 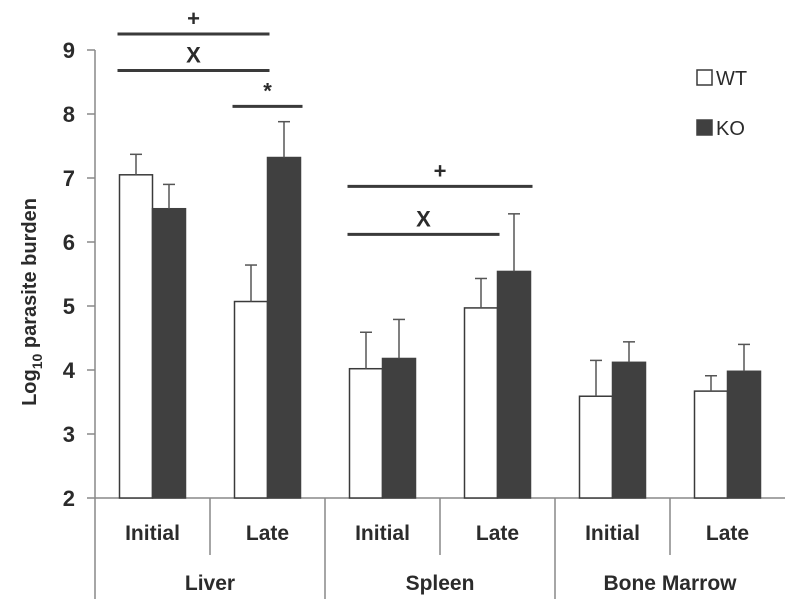 What do you see at coordinates (670, 583) in the screenshot?
I see `x-group-label: Bone Marrow` at bounding box center [670, 583].